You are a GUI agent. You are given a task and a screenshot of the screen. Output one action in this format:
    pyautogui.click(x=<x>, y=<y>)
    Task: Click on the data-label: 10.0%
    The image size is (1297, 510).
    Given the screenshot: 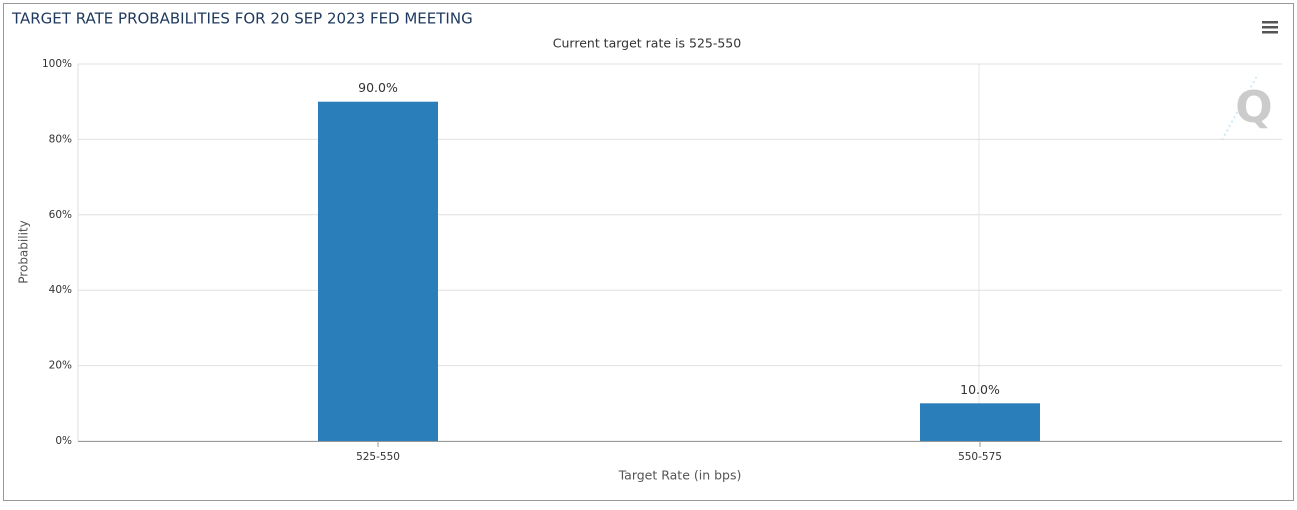 What is the action you would take?
    pyautogui.click(x=980, y=389)
    